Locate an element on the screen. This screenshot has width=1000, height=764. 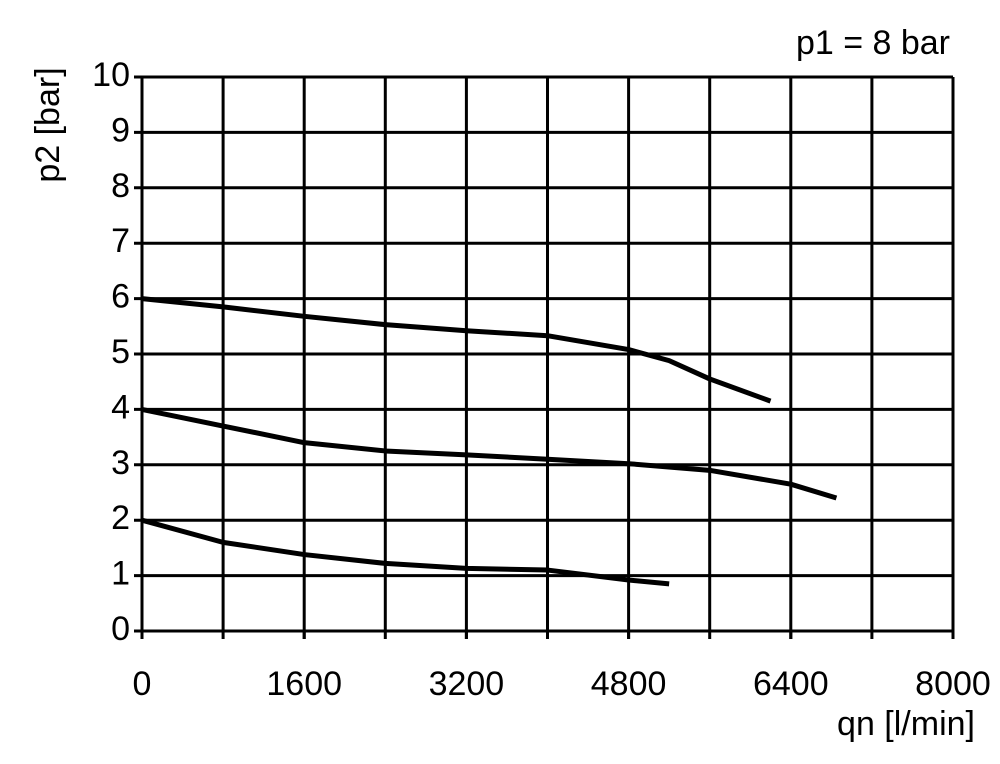
y-tick-label: 2 is located at coordinates (120, 518).